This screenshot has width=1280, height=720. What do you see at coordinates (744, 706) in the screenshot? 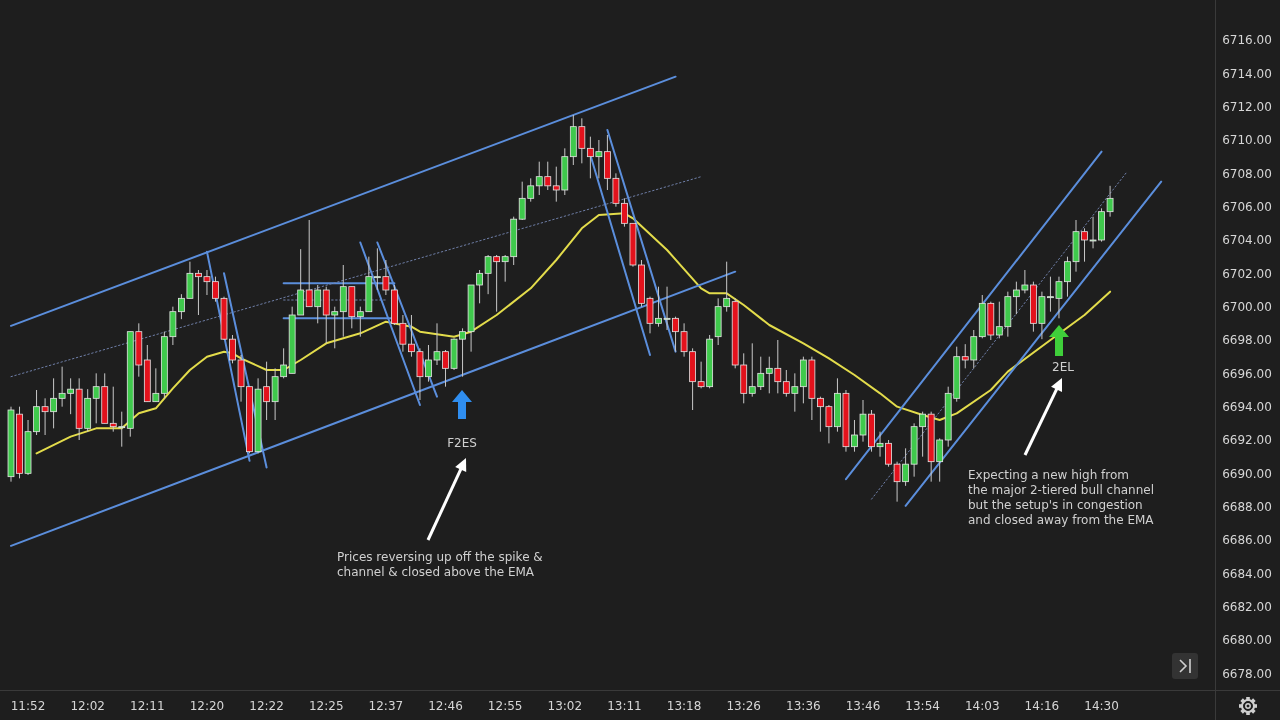
I see `x-tick-label: 13:26` at bounding box center [744, 706].